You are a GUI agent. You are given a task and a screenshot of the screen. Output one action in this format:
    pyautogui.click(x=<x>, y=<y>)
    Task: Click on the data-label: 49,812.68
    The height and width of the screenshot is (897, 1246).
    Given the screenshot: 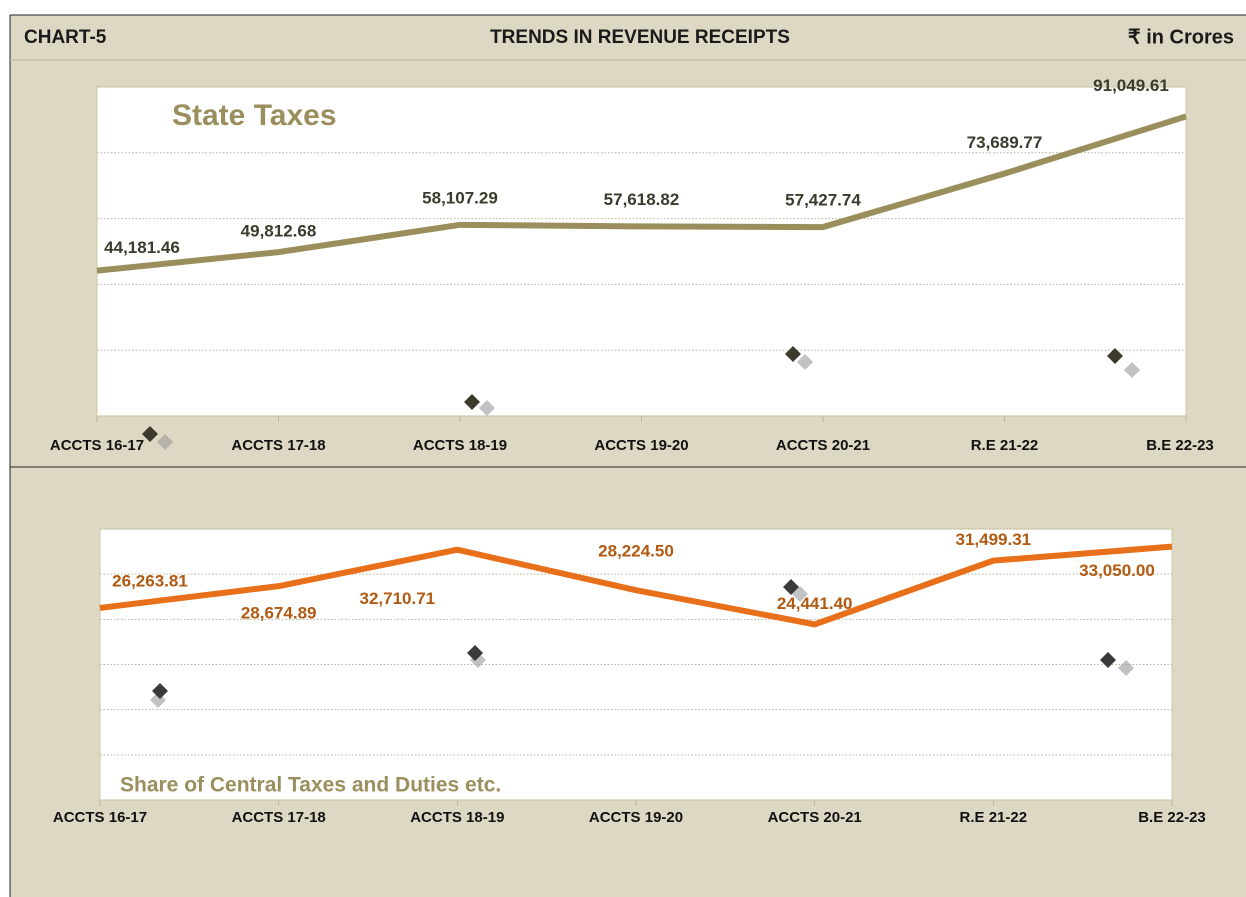 What is the action you would take?
    pyautogui.click(x=279, y=231)
    